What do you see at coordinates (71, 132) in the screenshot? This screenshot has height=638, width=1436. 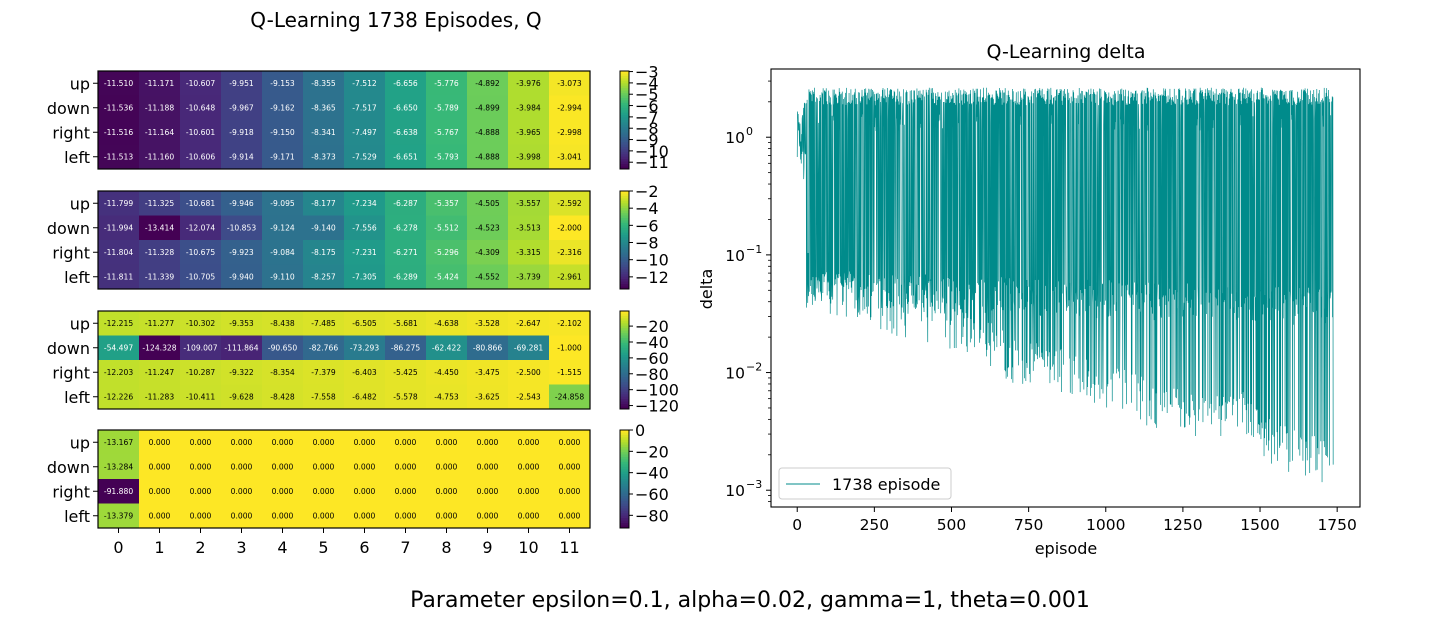 I see `row-label: right` at bounding box center [71, 132].